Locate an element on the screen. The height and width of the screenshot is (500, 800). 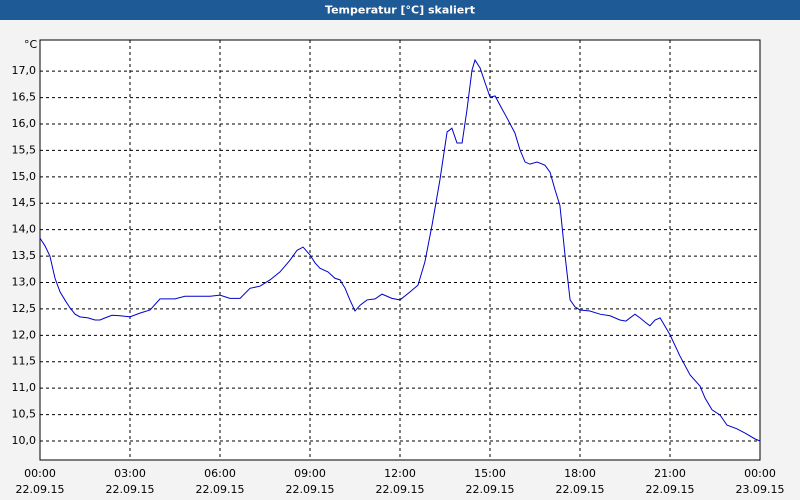
x-tick-label: 09:00 is located at coordinates (310, 473).